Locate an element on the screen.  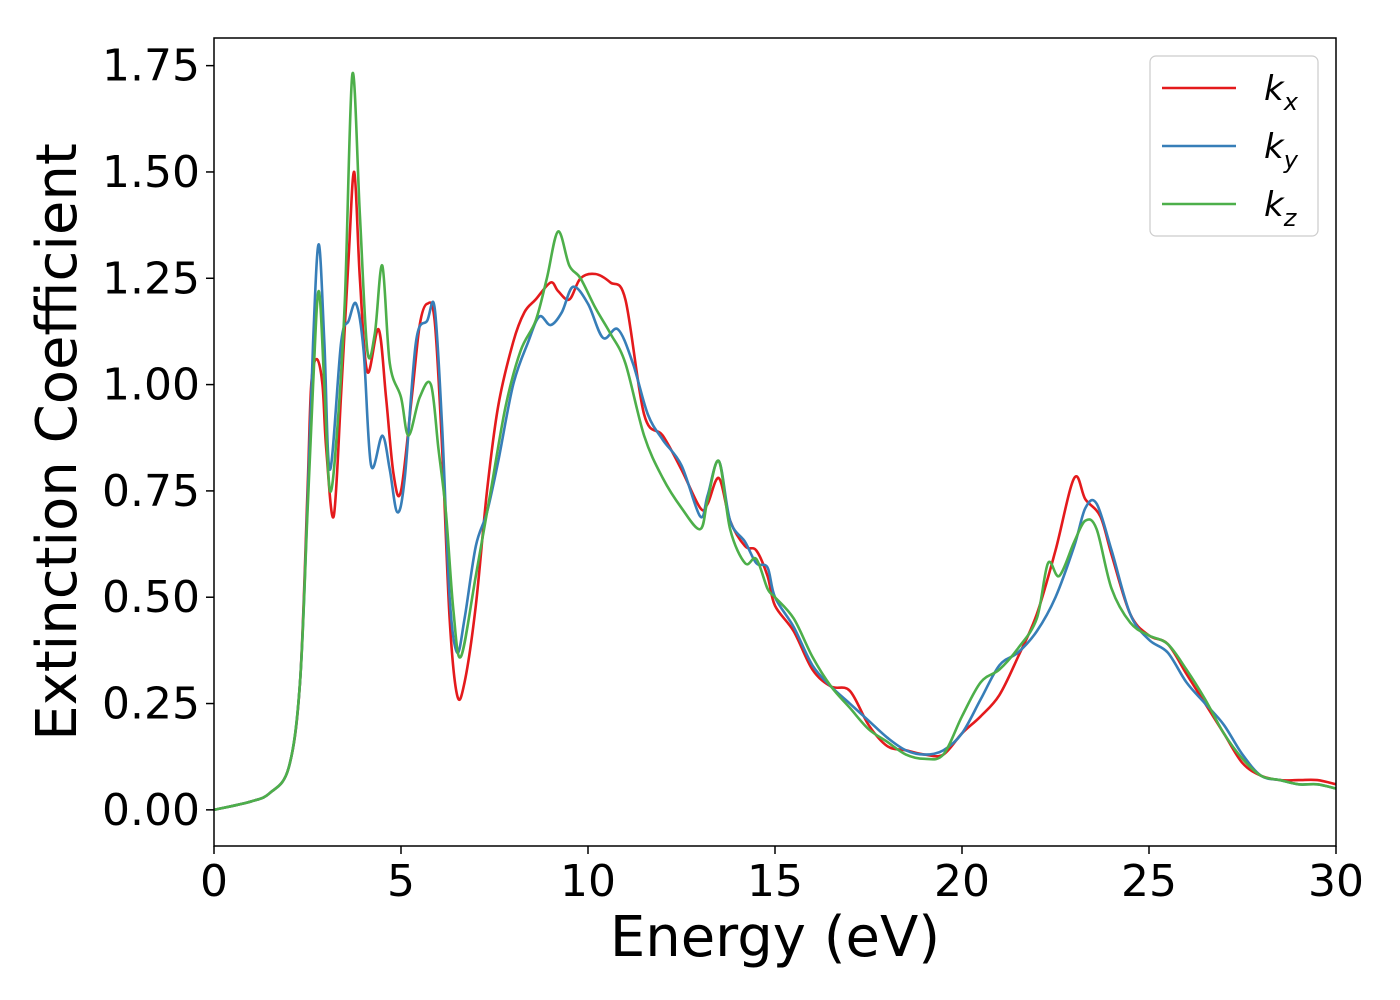
legend-label-subscript: y is located at coordinates (1291, 160).